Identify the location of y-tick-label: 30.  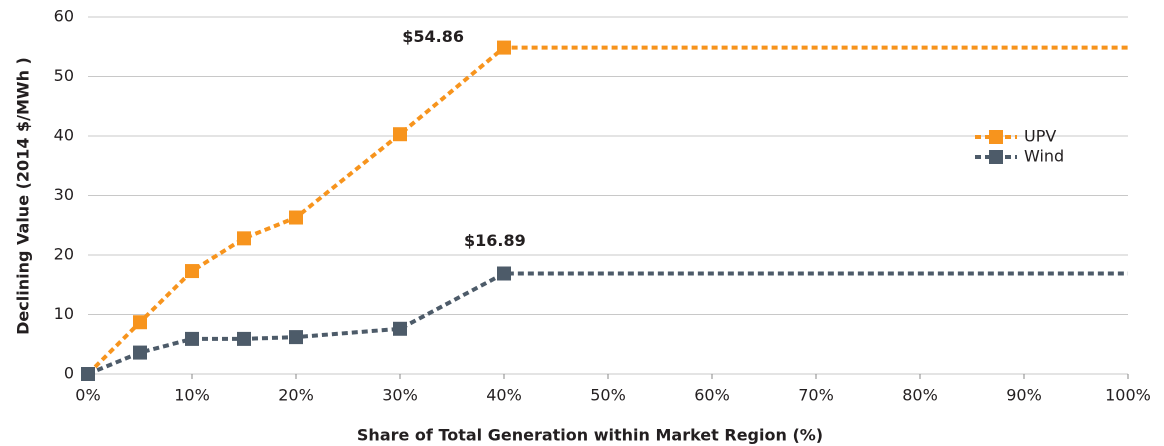
(64, 194).